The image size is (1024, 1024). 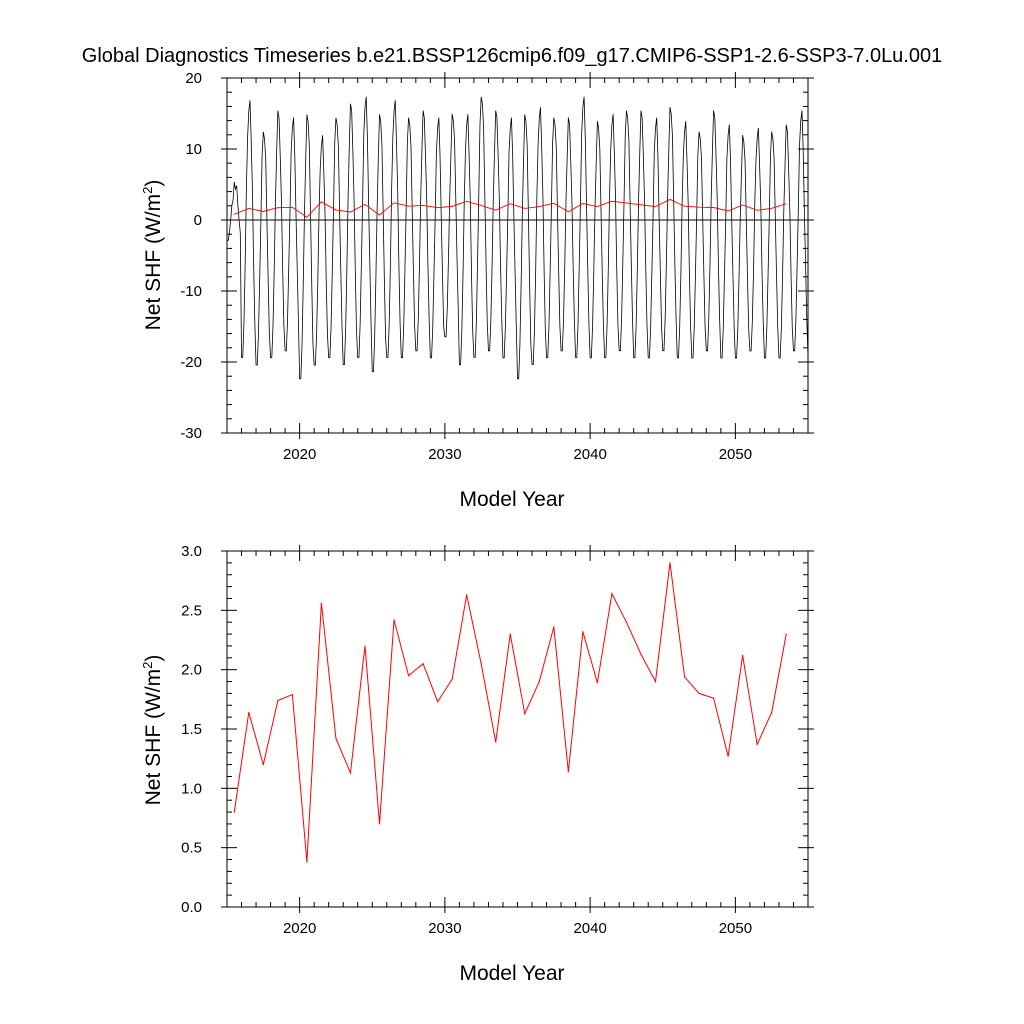 I want to click on top-x-tick-label: 2050, so click(x=735, y=454).